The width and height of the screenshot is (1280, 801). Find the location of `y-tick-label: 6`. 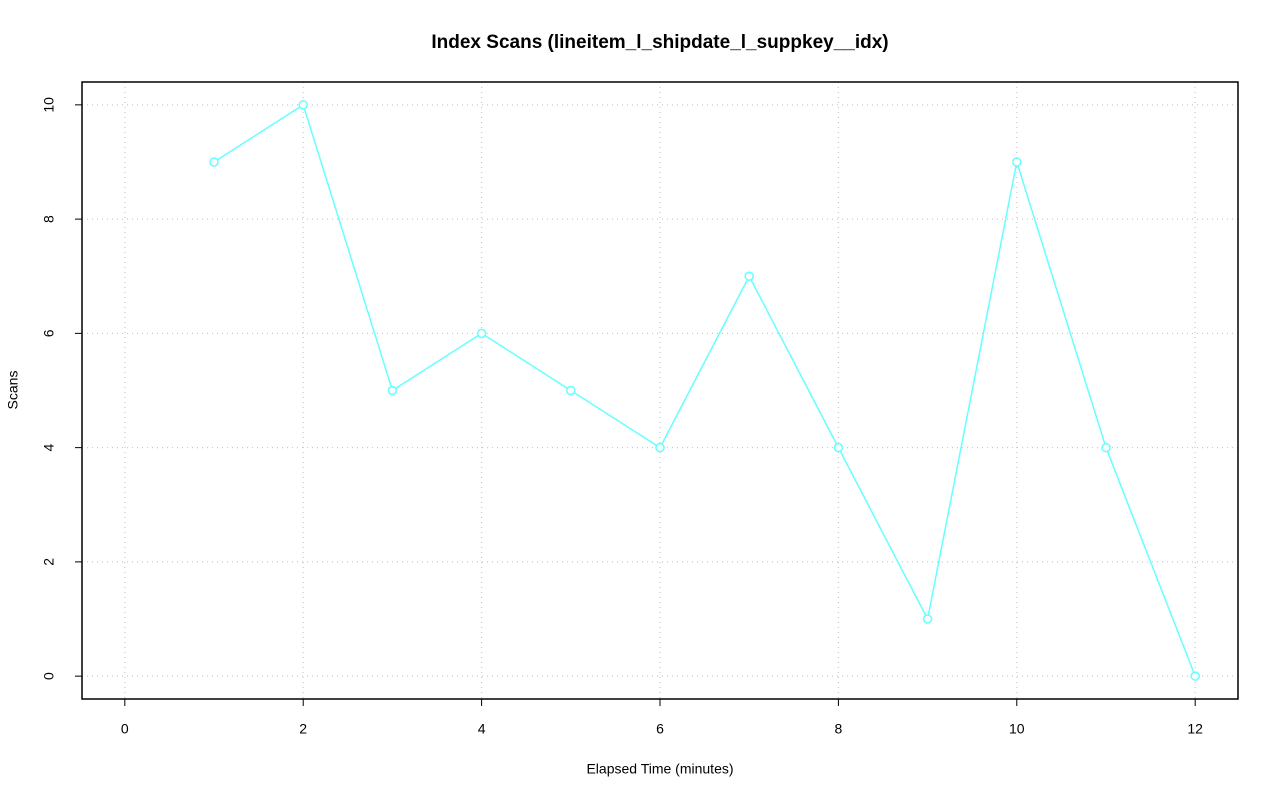

y-tick-label: 6 is located at coordinates (49, 333).